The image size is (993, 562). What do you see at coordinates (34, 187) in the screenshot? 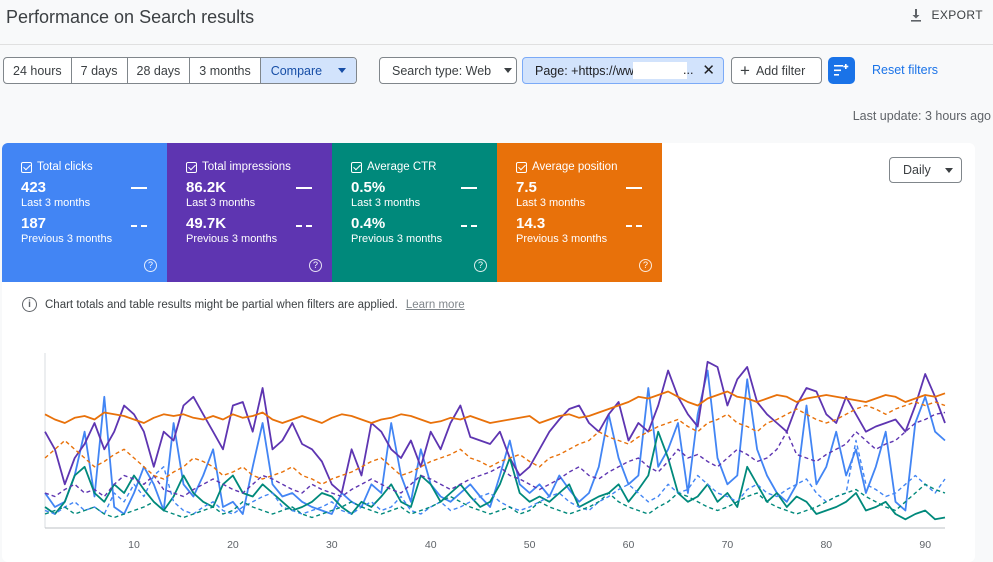
I see `metric-value: 423` at bounding box center [34, 187].